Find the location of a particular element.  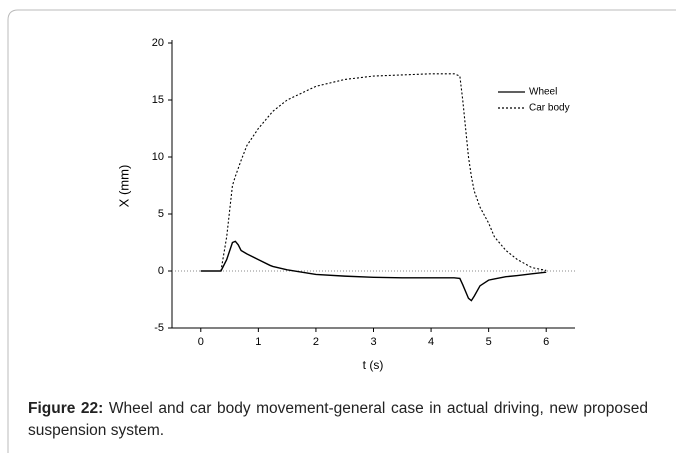

y-tick-label: 20 is located at coordinates (158, 43).